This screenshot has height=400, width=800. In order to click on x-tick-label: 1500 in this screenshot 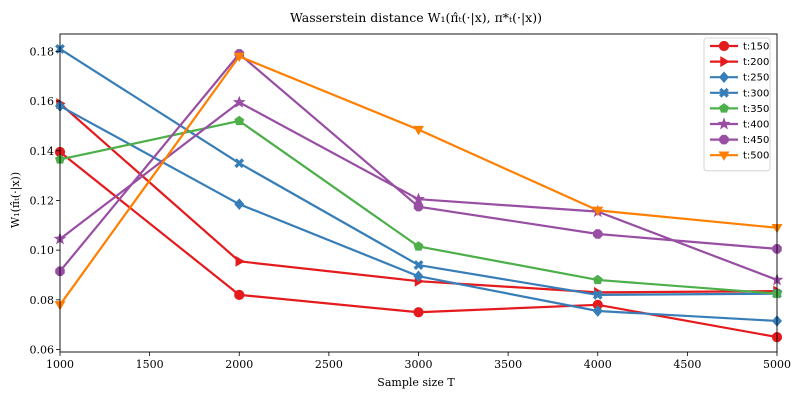, I will do `click(150, 364)`.